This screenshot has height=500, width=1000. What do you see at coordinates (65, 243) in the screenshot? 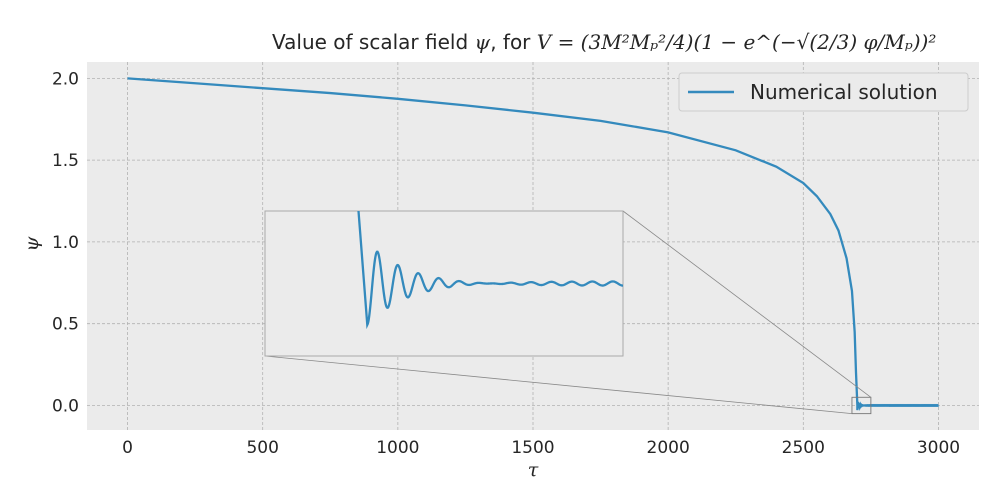
I see `y-tick-label: 1.0` at bounding box center [65, 243].